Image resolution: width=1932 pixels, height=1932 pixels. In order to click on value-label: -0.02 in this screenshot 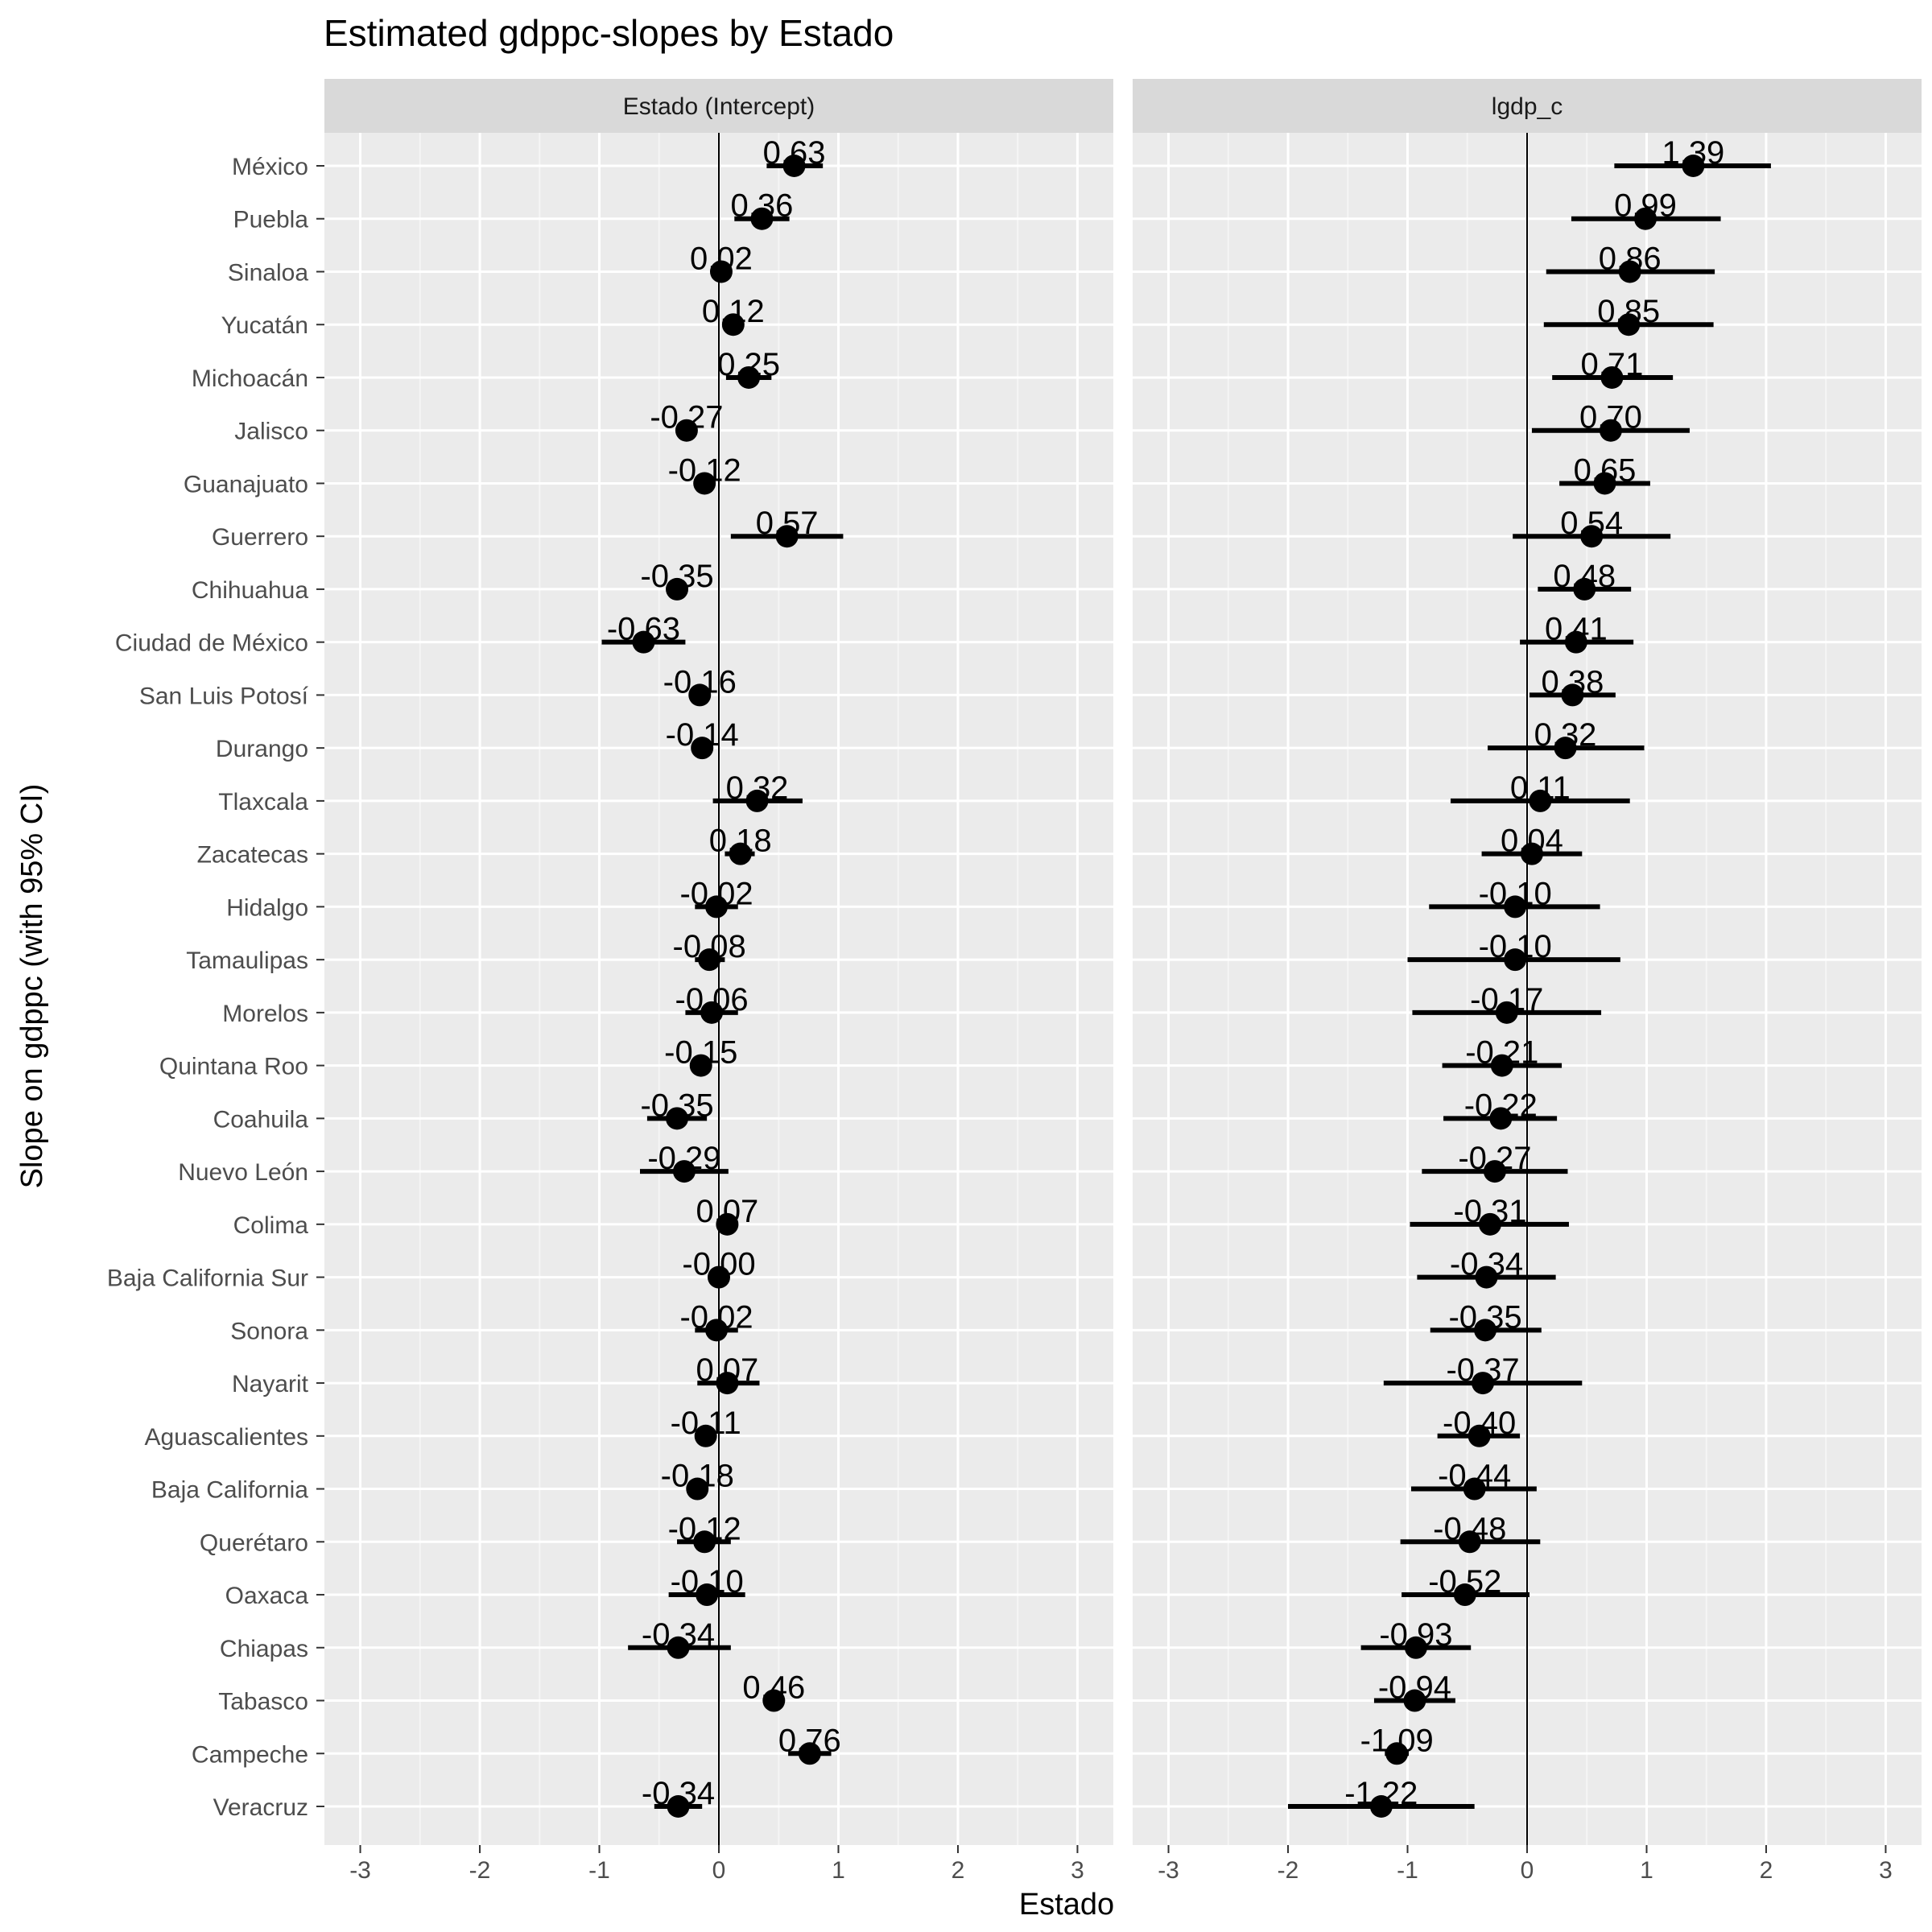, I will do `click(716, 1317)`.